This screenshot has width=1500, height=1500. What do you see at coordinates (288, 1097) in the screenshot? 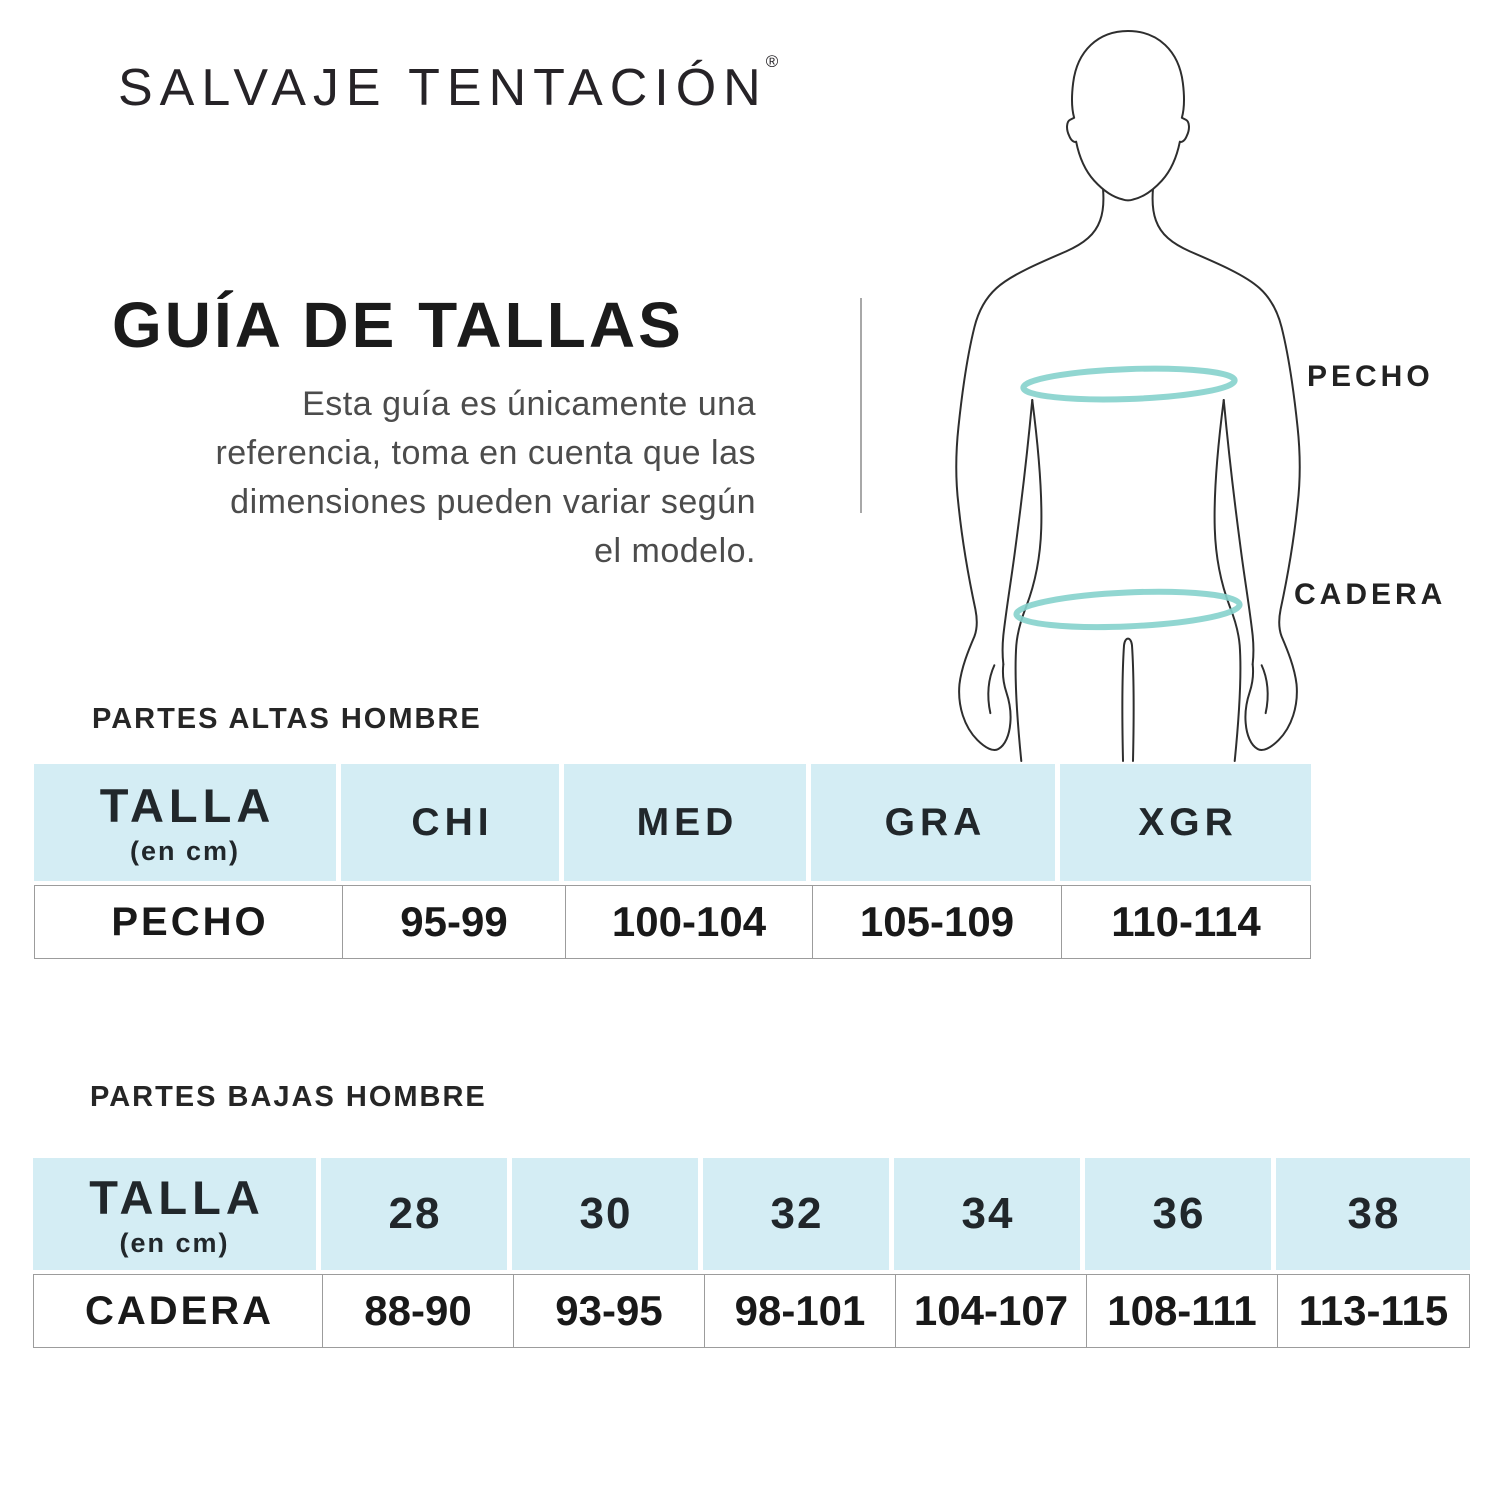
I see `section-title-bottoms: PARTES BAJAS HOMBRE` at bounding box center [288, 1097].